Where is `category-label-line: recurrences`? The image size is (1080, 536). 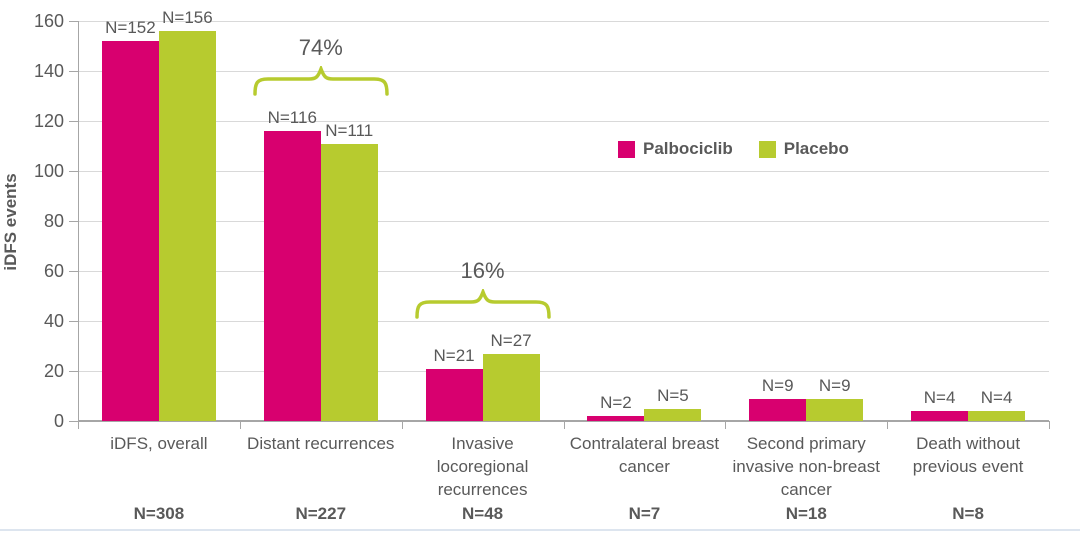
category-label-line: recurrences is located at coordinates (482, 489).